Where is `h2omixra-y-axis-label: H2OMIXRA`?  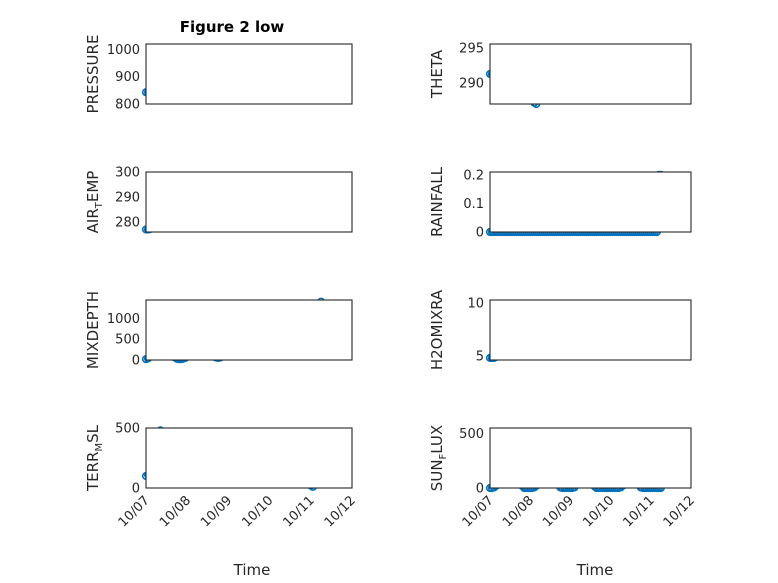
h2omixra-y-axis-label: H2OMIXRA is located at coordinates (437, 329).